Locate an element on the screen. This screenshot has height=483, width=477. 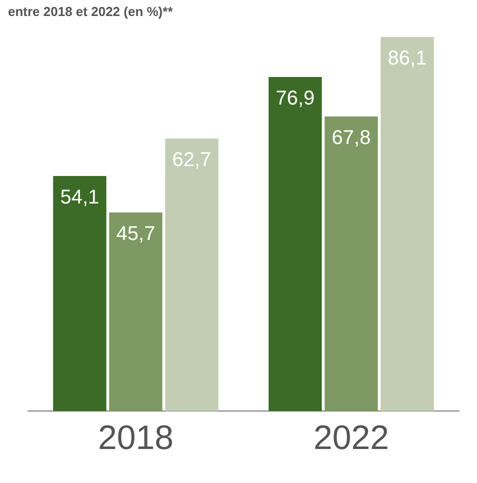
x-tick-label: 2018 is located at coordinates (136, 437).